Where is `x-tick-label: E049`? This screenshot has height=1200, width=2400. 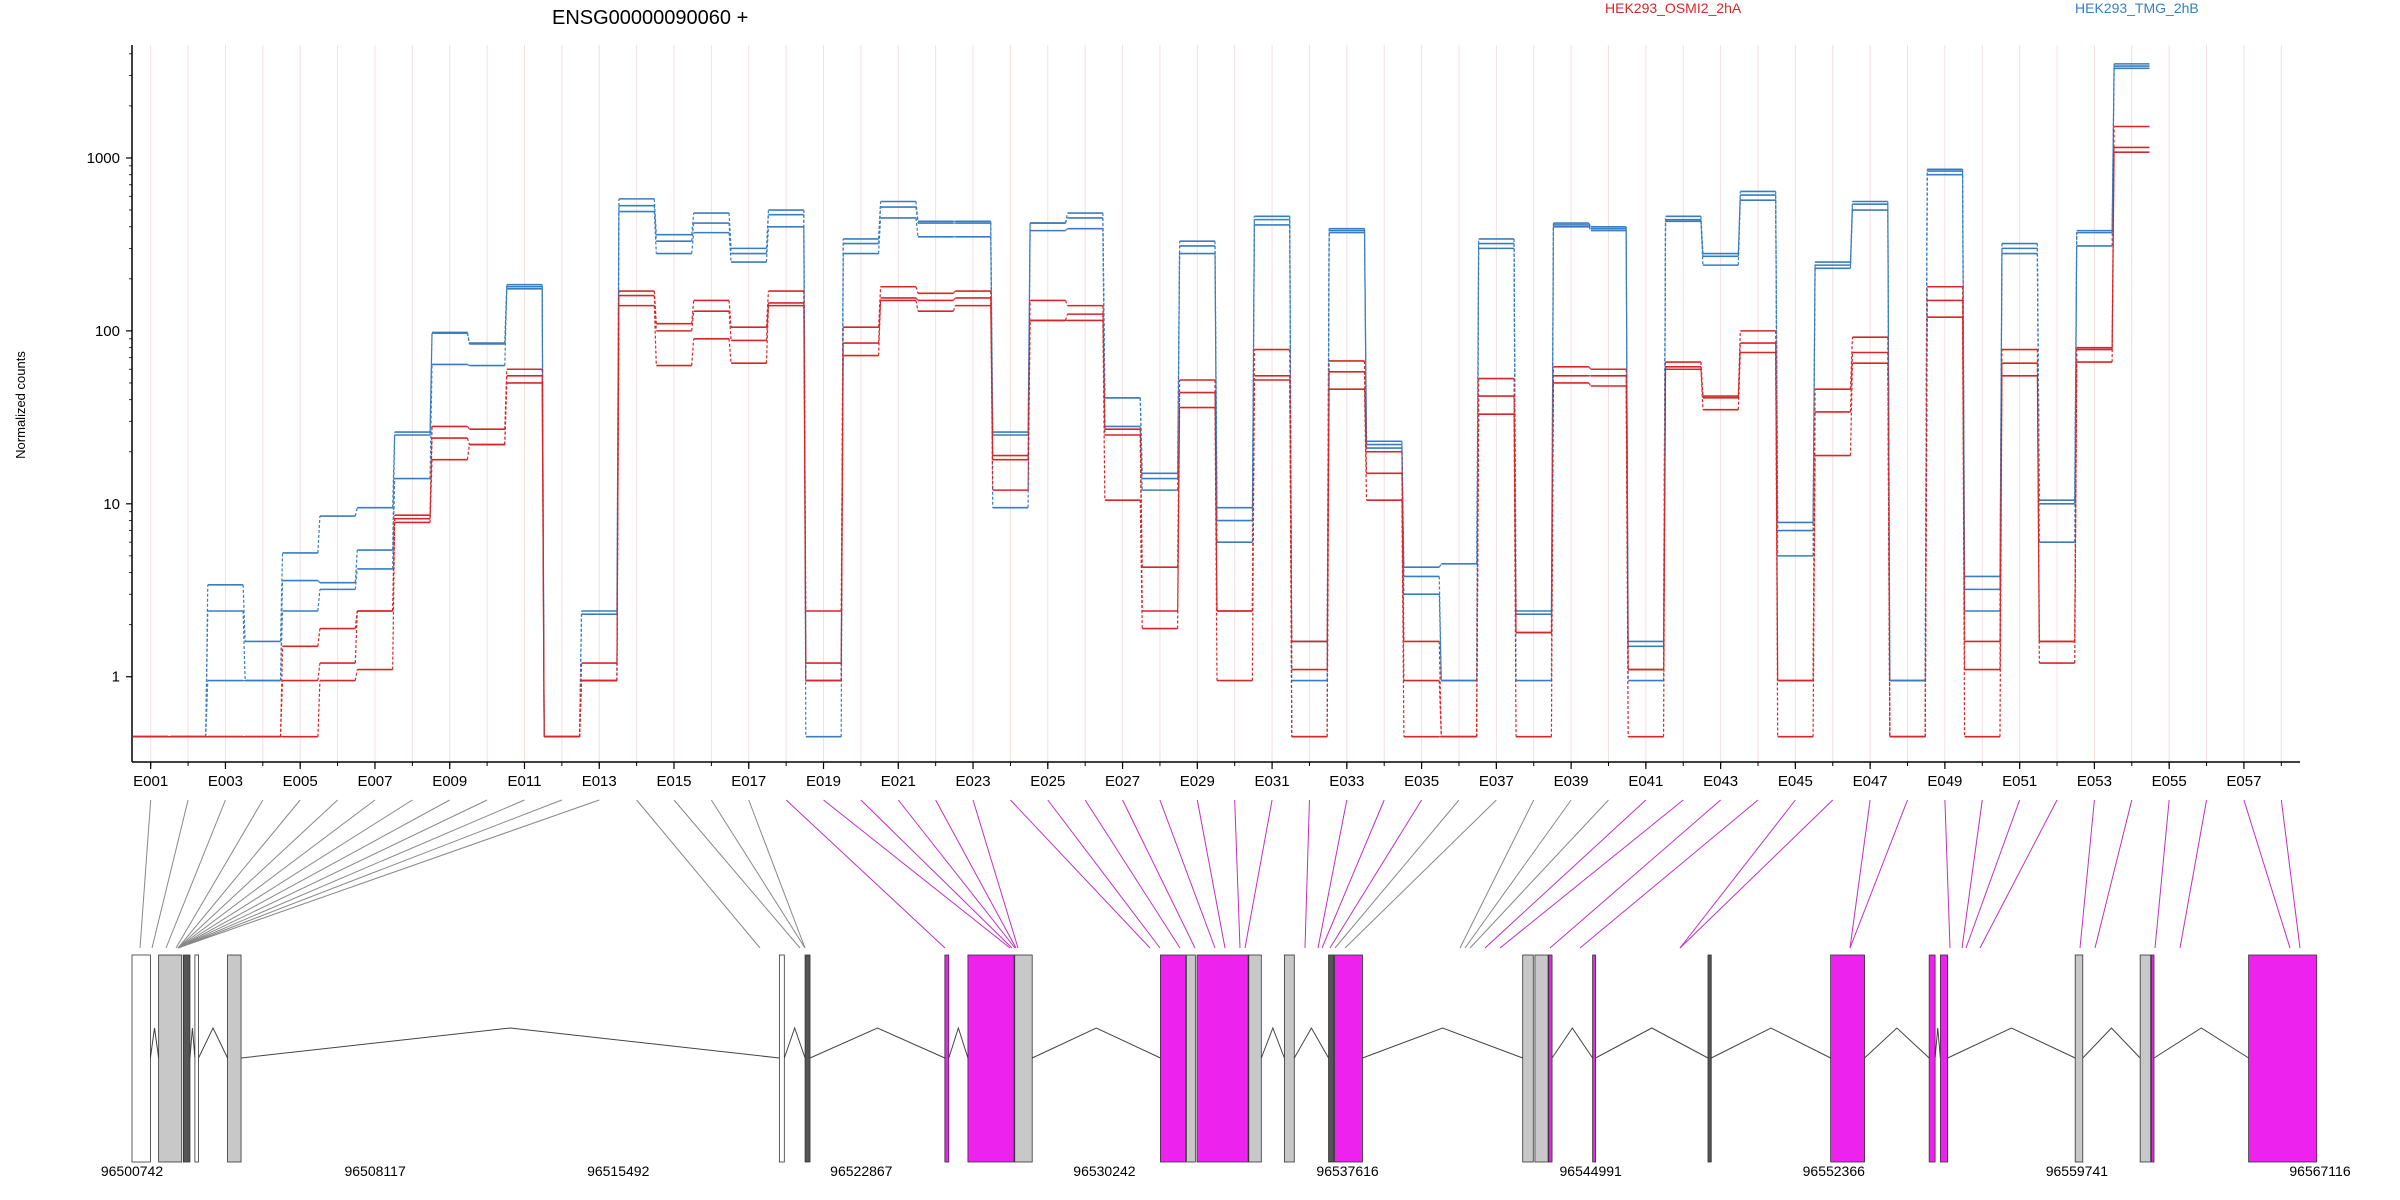 x-tick-label: E049 is located at coordinates (1944, 781).